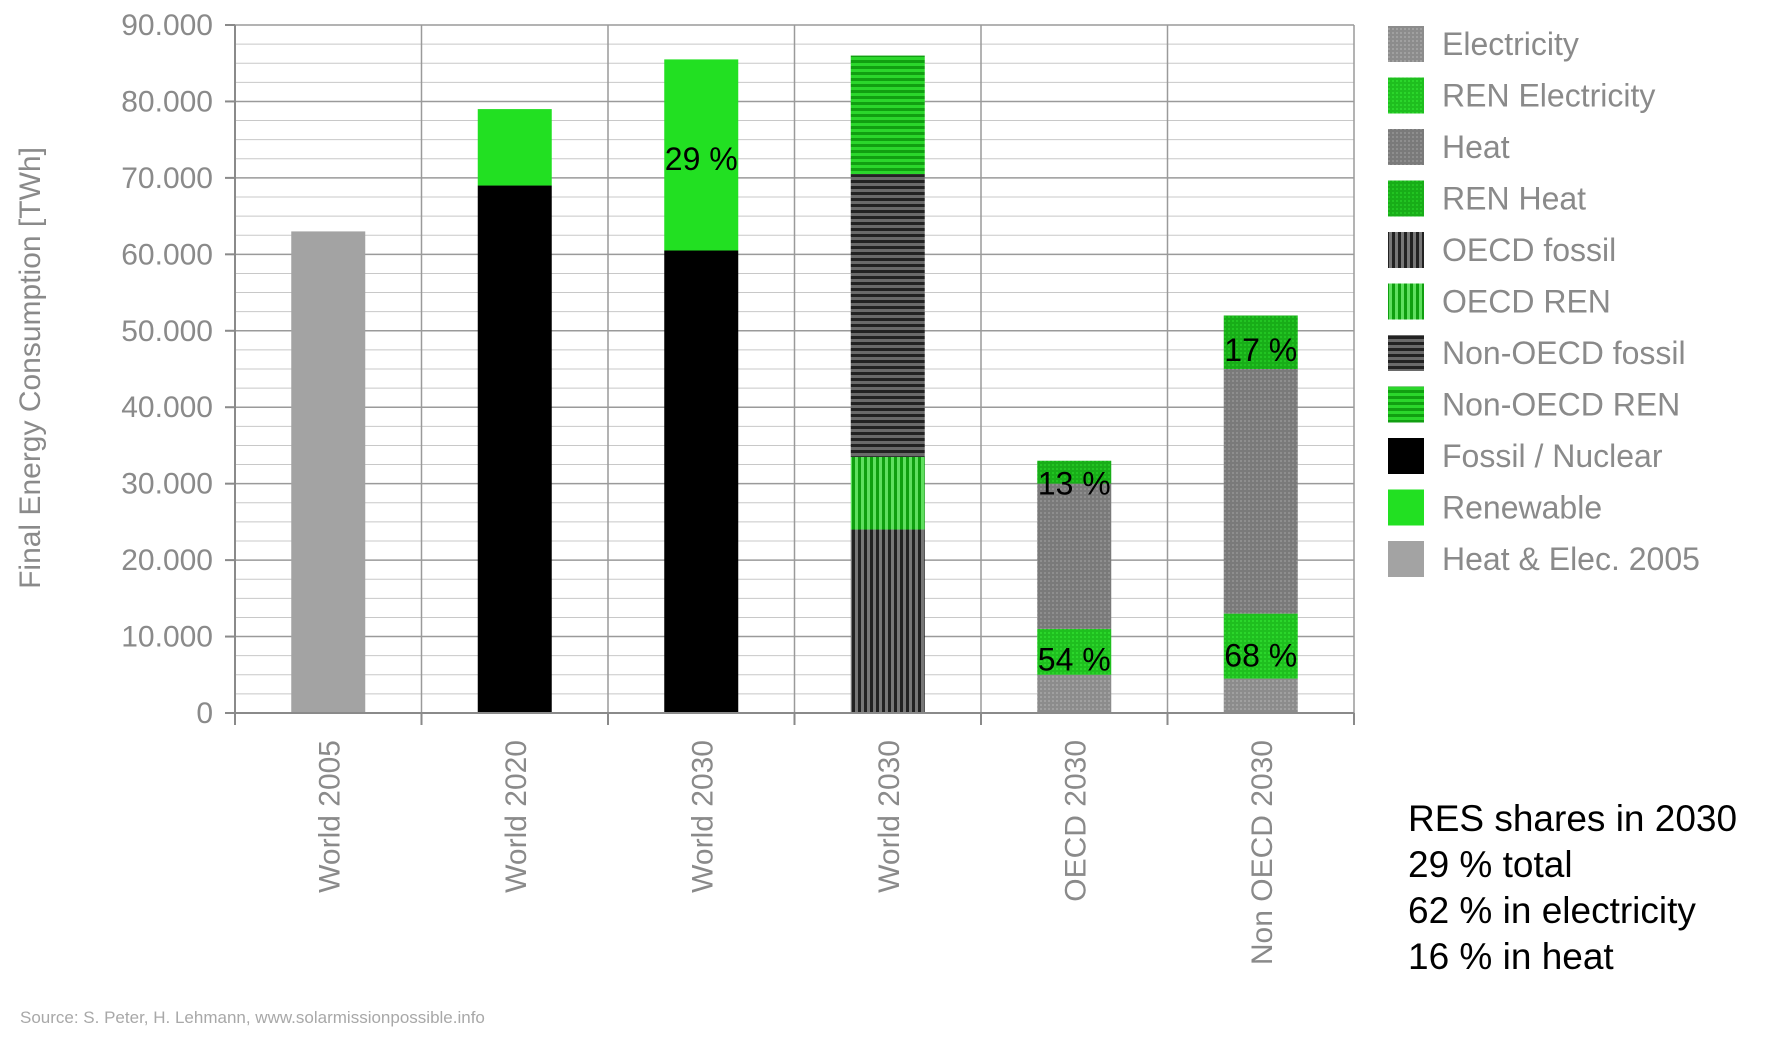  I want to click on legend-label: REN Electricity, so click(1548, 96).